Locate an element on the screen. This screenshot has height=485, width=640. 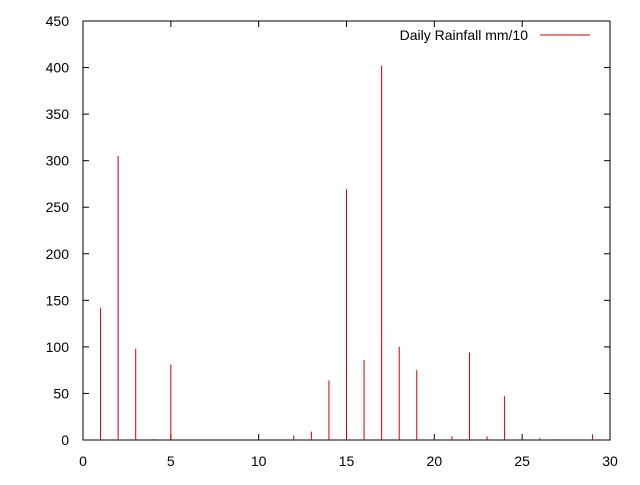
x-tick-label: 25 is located at coordinates (522, 461).